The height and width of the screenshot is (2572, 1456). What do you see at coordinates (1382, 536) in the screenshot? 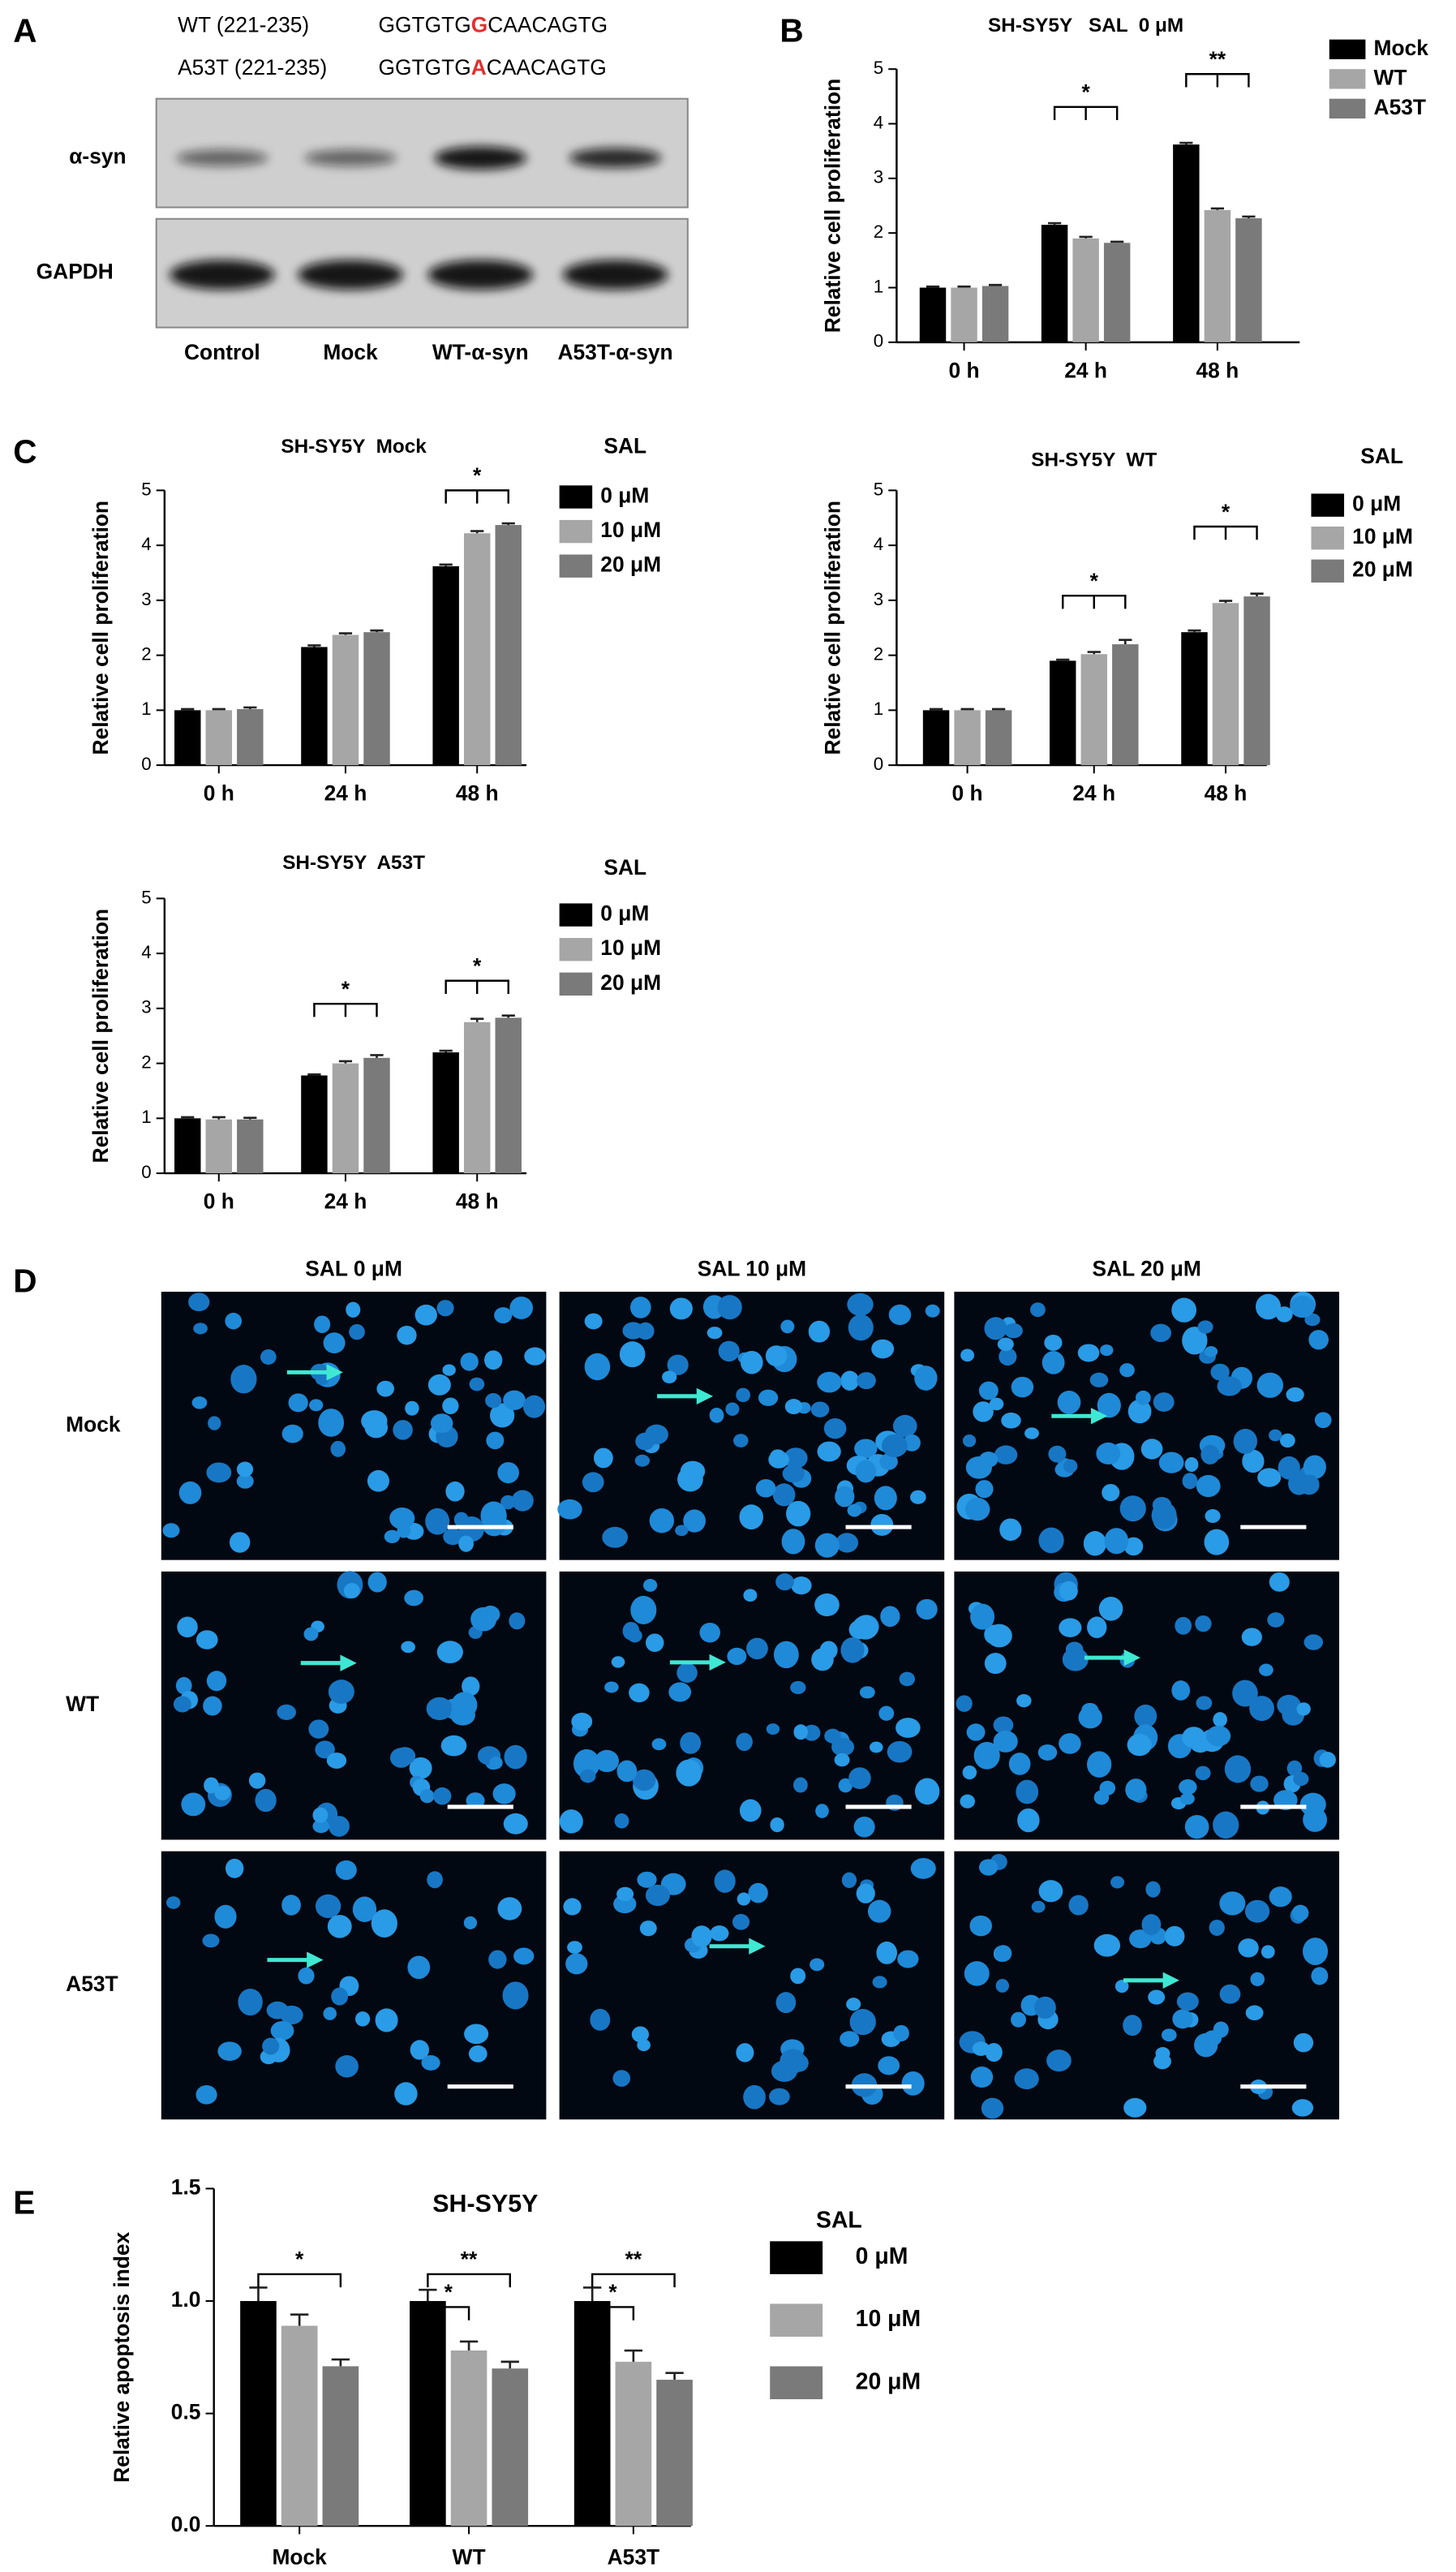
I see `legend-label: 10 μM` at bounding box center [1382, 536].